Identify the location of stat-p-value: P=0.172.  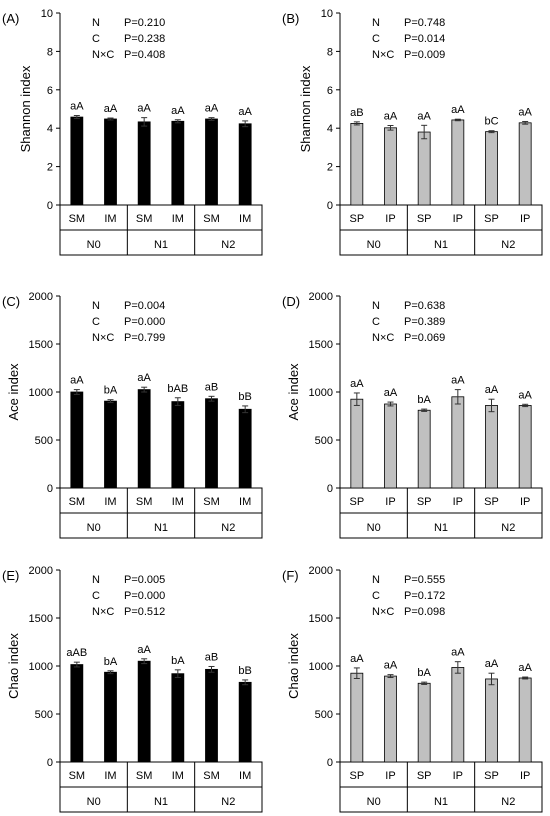
(424, 596).